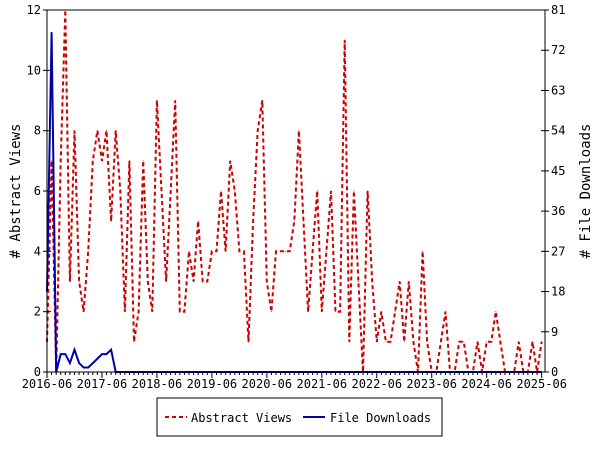 This screenshot has height=454, width=600. What do you see at coordinates (34, 70) in the screenshot?
I see `y-tick-label: 10` at bounding box center [34, 70].